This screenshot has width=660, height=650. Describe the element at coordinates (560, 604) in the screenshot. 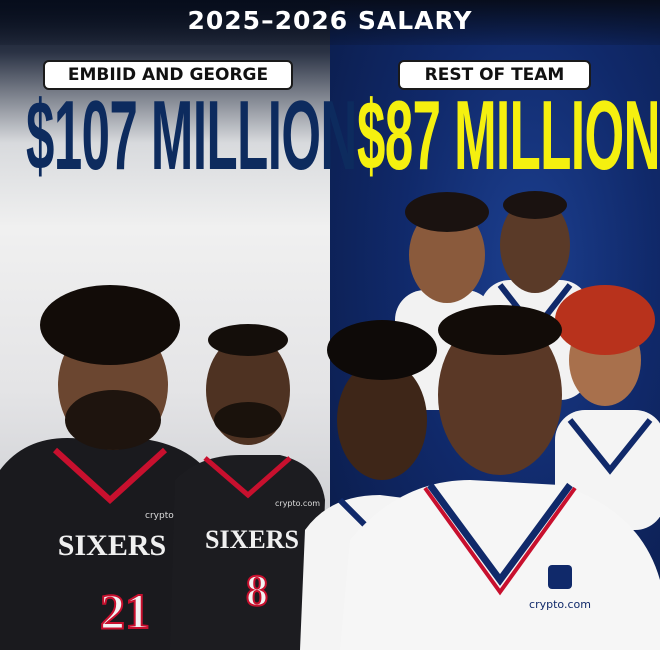

I see `jersey-sponsor-3: crypto.com` at that location.